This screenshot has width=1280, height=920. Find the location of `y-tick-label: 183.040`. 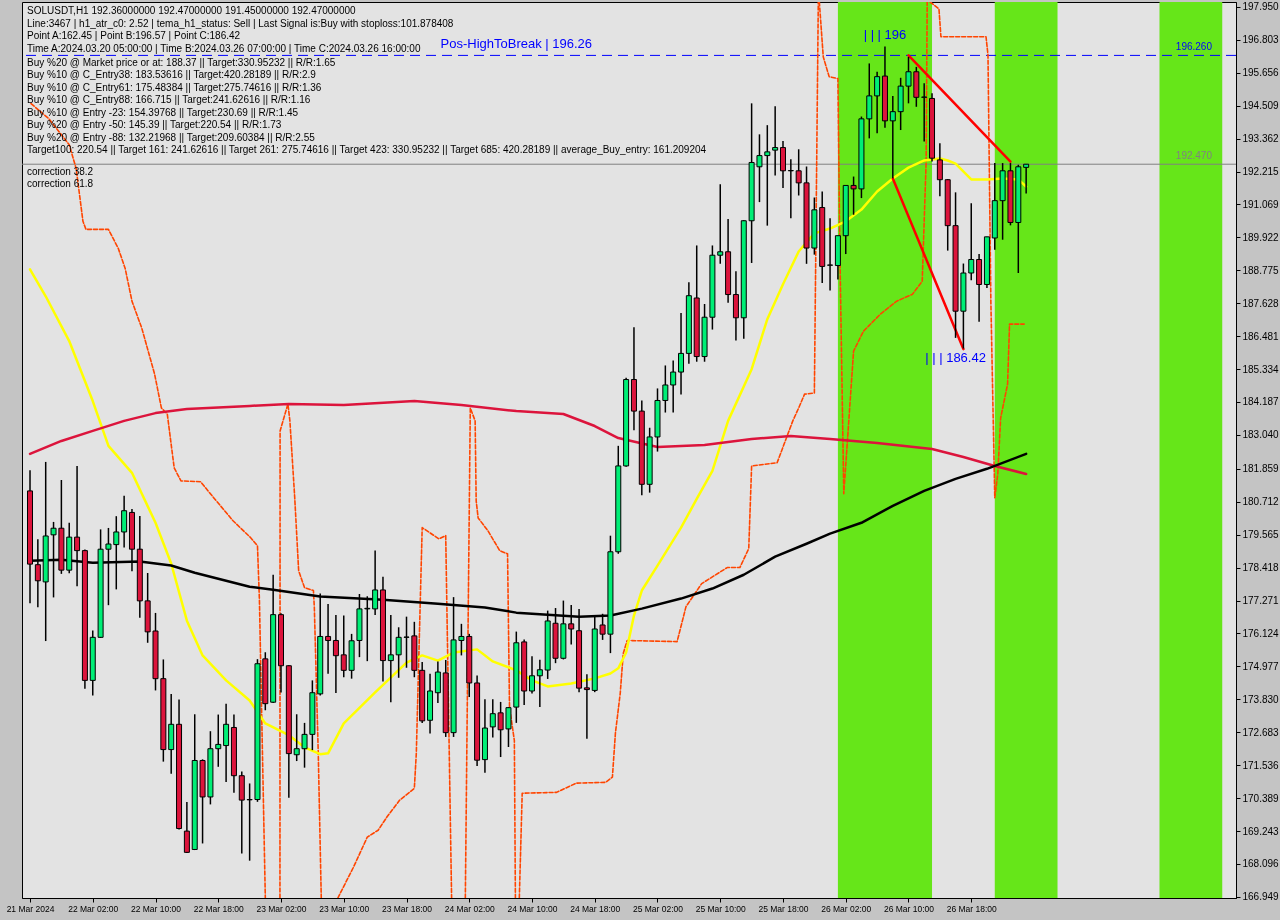

y-tick-label: 183.040 is located at coordinates (1261, 435).